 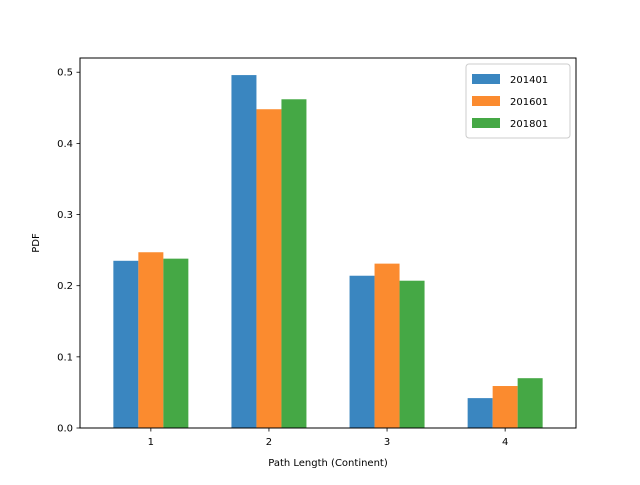 What do you see at coordinates (529, 80) in the screenshot?
I see `legend-label-201401: 201401` at bounding box center [529, 80].